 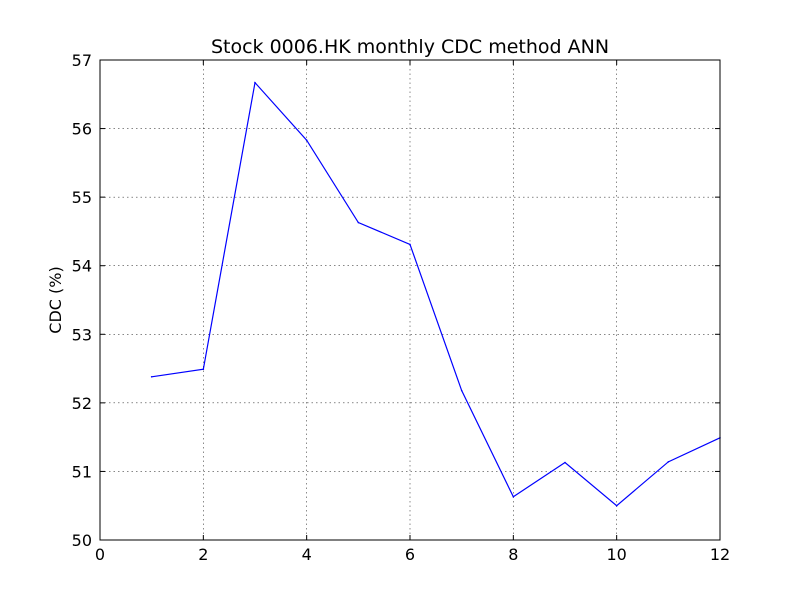 What do you see at coordinates (513, 554) in the screenshot?
I see `x-tick-label: 8` at bounding box center [513, 554].